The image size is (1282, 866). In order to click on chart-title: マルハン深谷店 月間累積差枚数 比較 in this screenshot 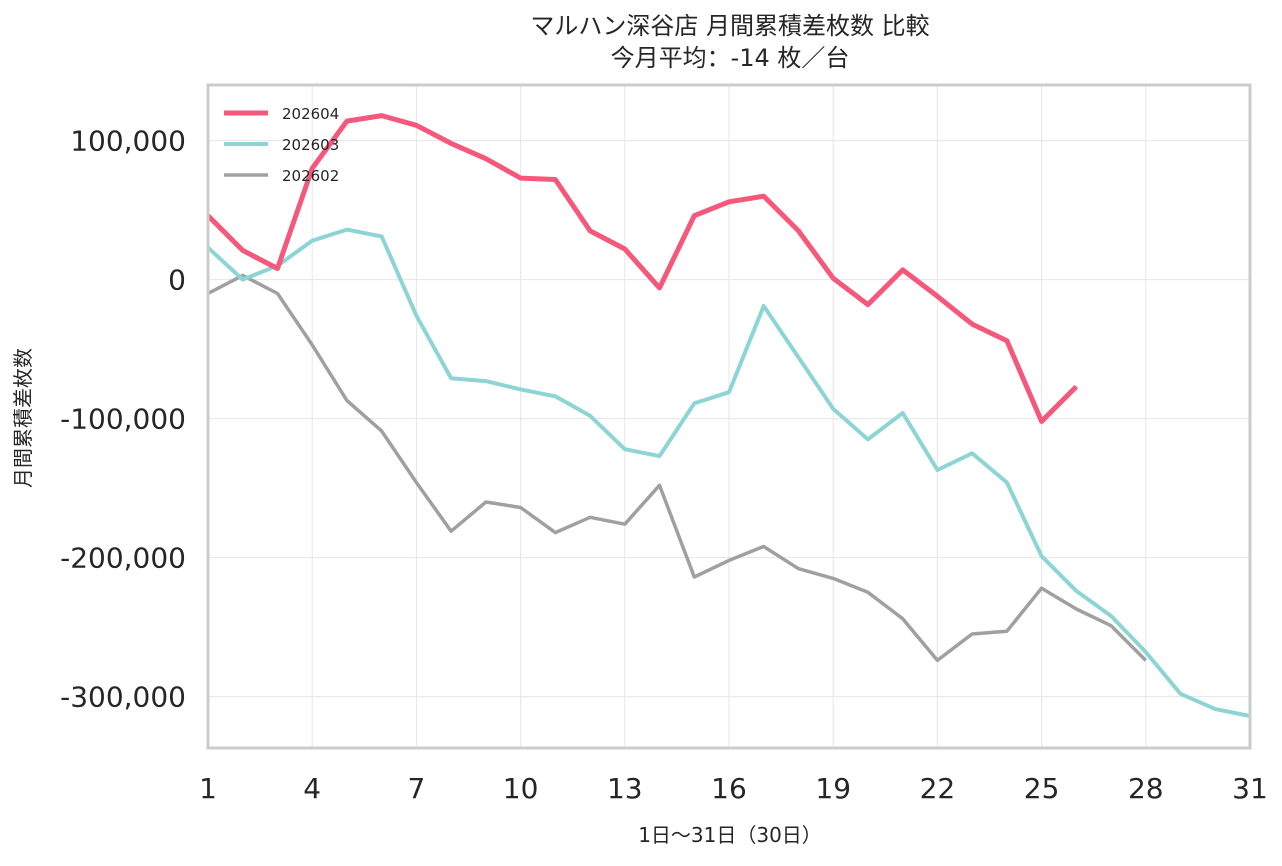, I will do `click(729, 26)`.